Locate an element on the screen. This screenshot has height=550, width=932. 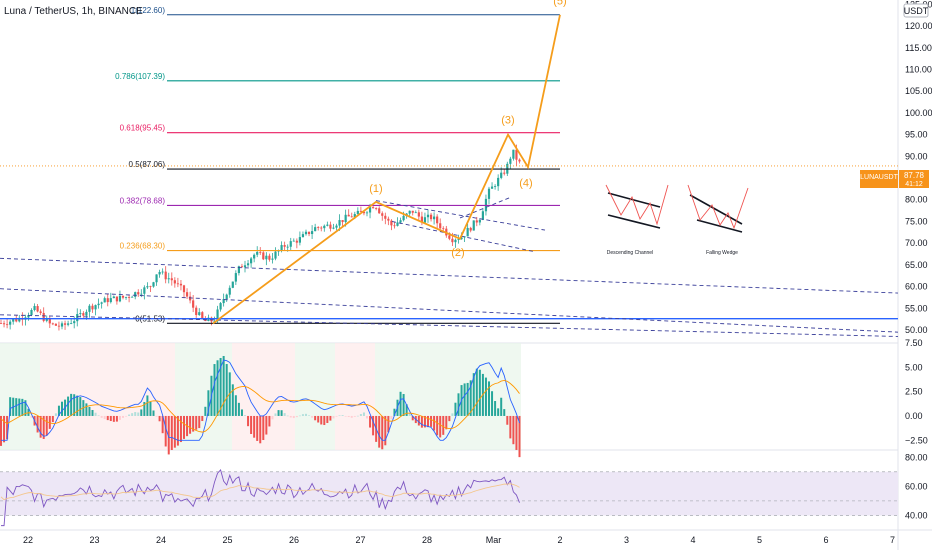
caption-descending-channel: Descending Channel is located at coordinates (630, 253).